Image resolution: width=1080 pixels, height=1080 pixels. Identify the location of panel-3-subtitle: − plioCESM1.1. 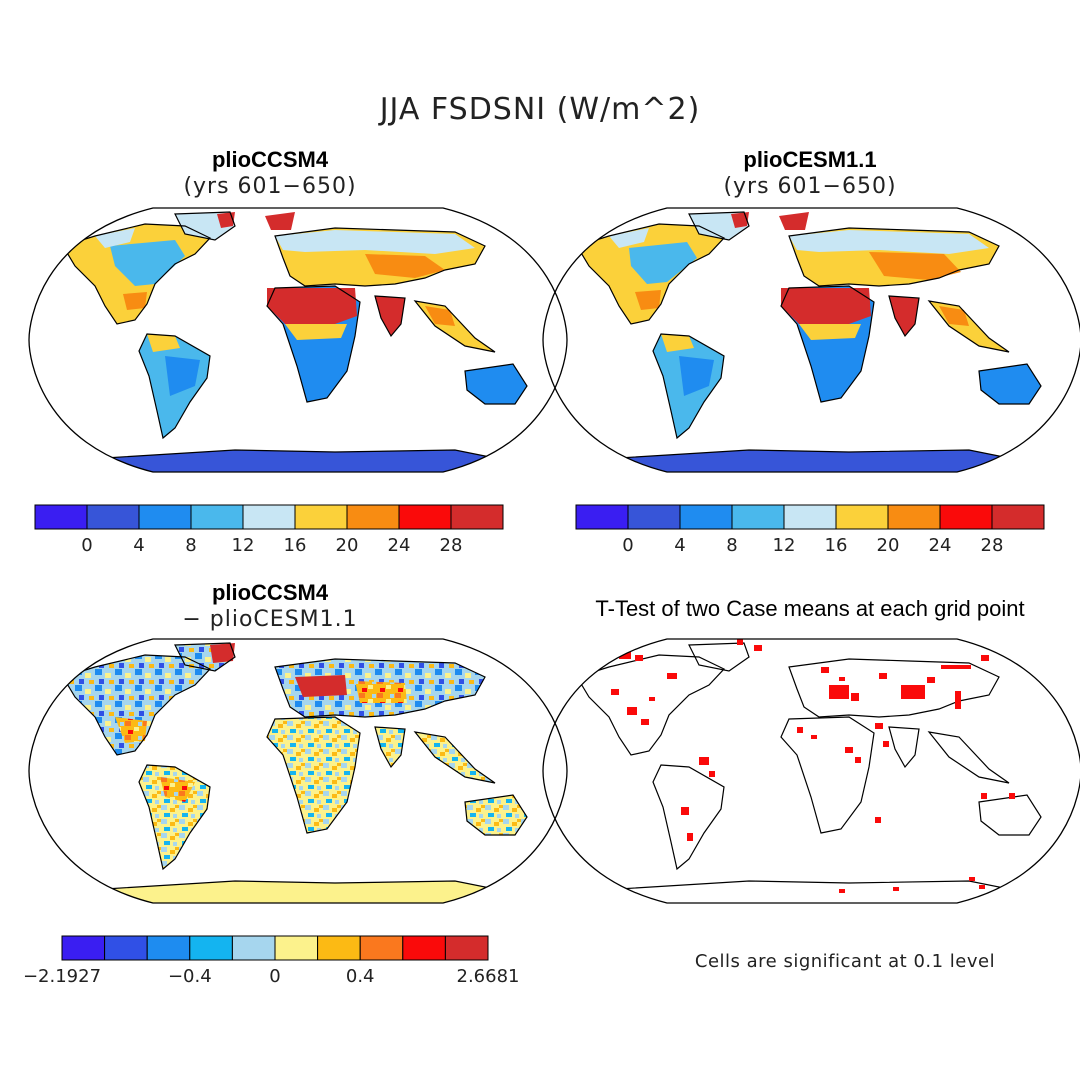
(270, 619).